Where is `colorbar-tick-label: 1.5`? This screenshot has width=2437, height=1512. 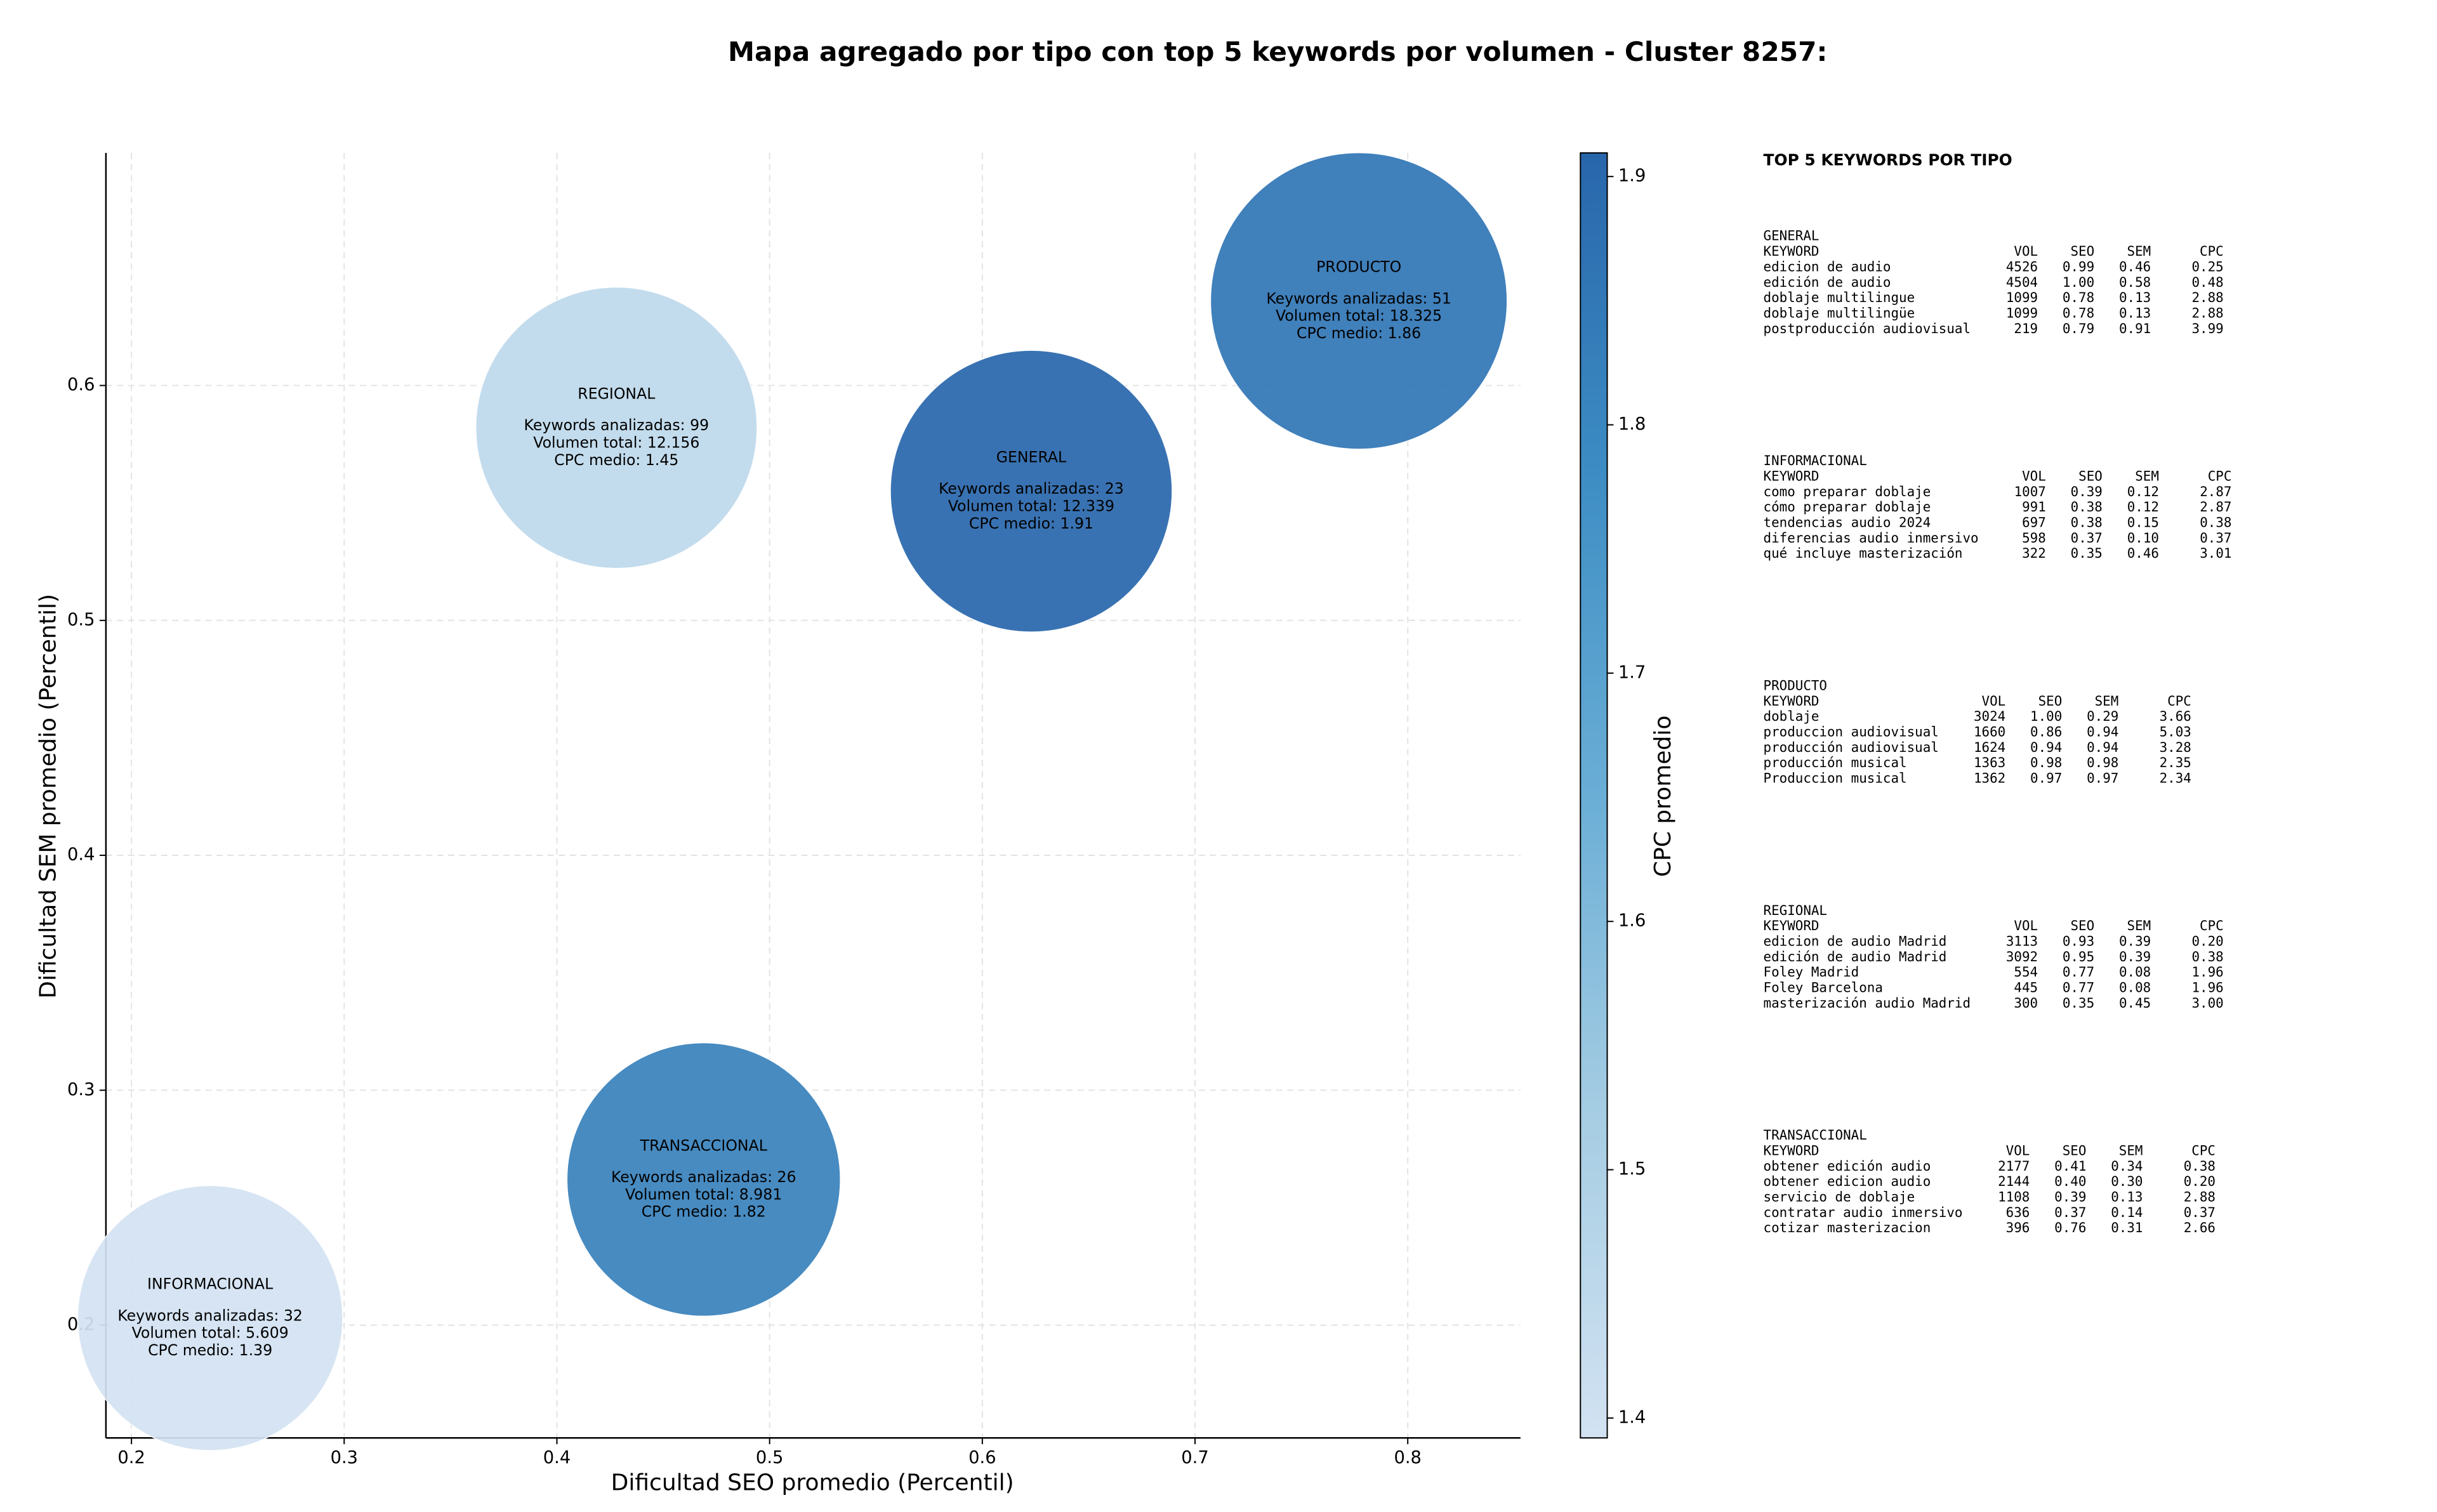 colorbar-tick-label: 1.5 is located at coordinates (1632, 1169).